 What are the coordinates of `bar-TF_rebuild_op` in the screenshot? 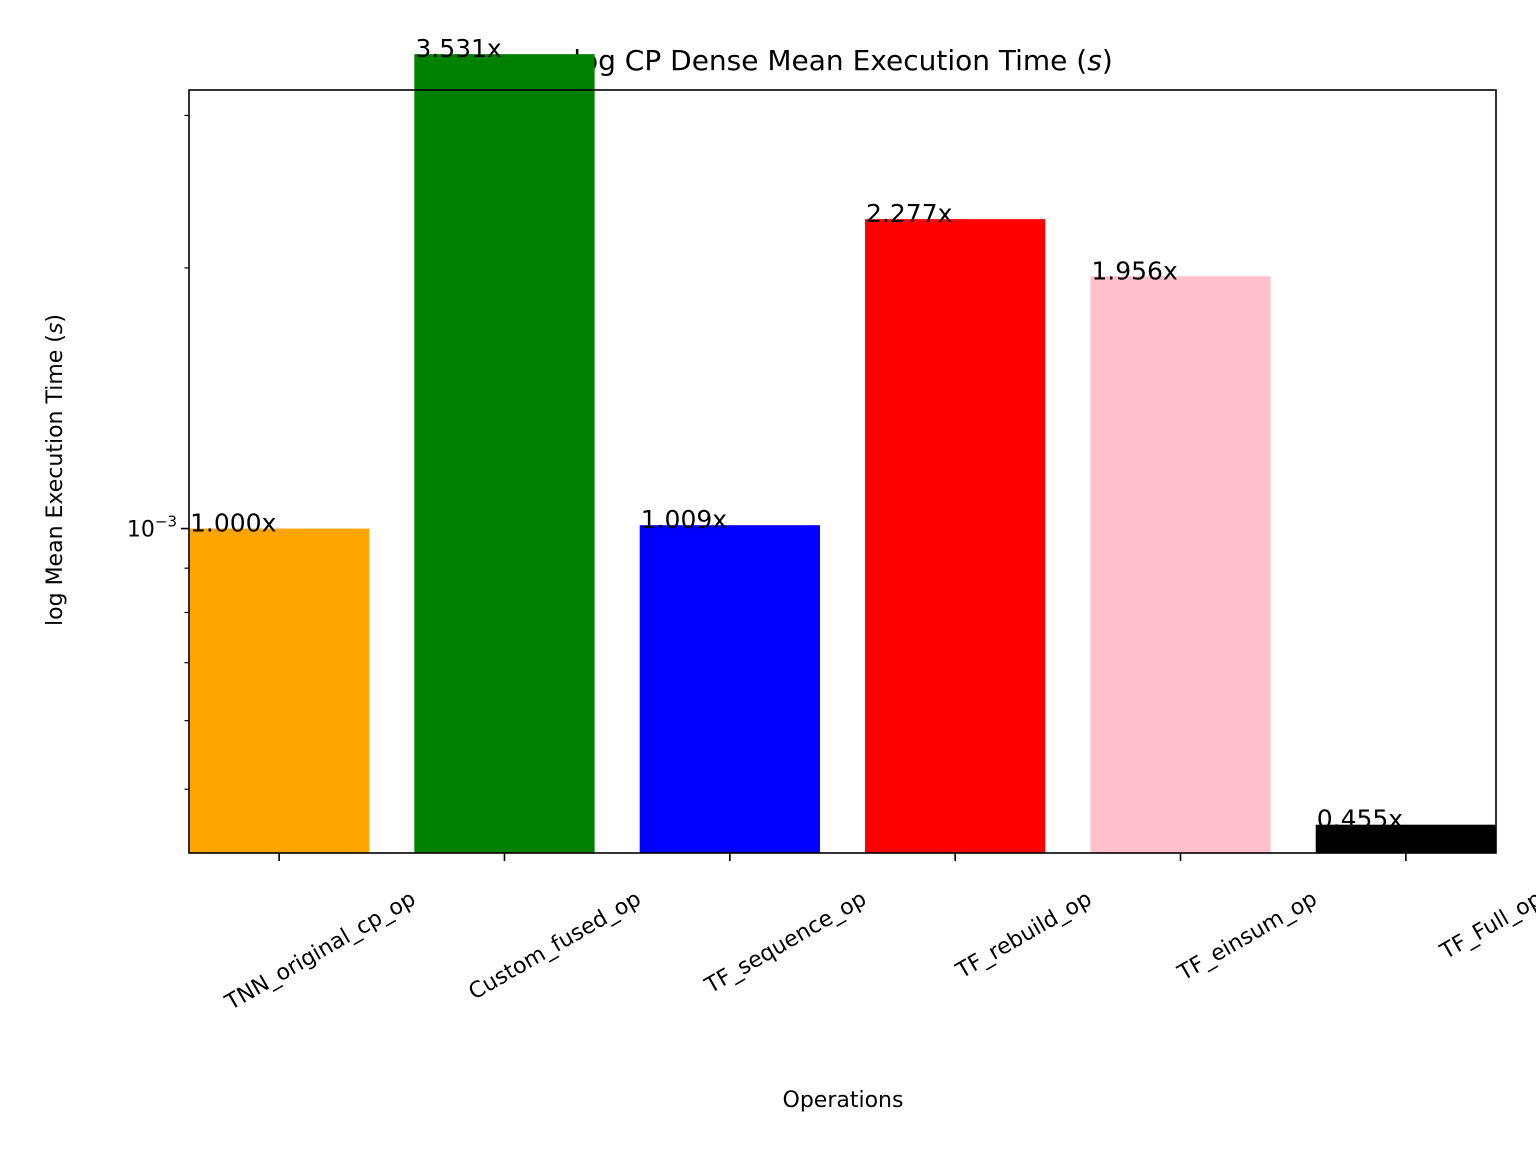 It's located at (955, 536).